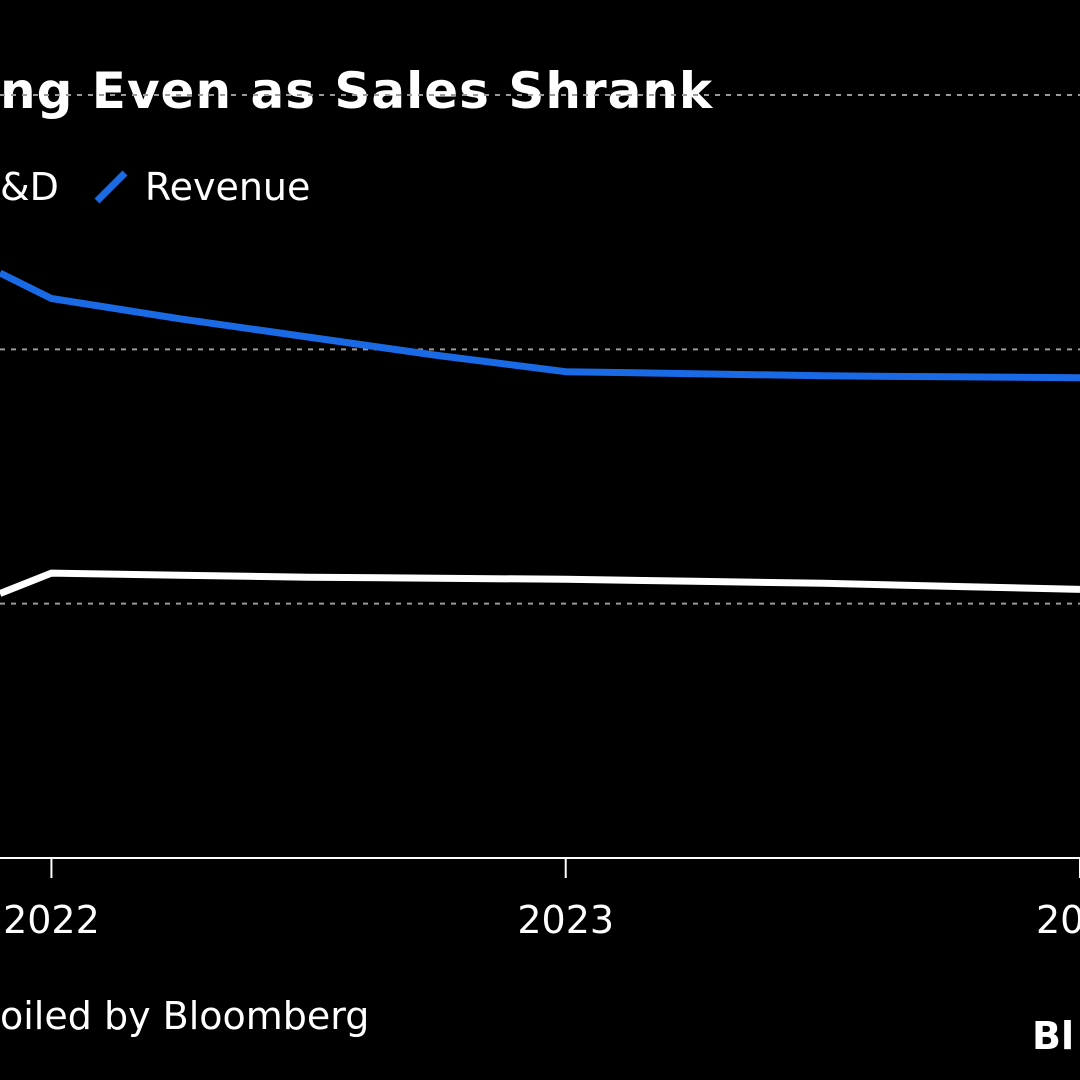  I want to click on legend-item-revenue: Revenue, so click(201, 187).